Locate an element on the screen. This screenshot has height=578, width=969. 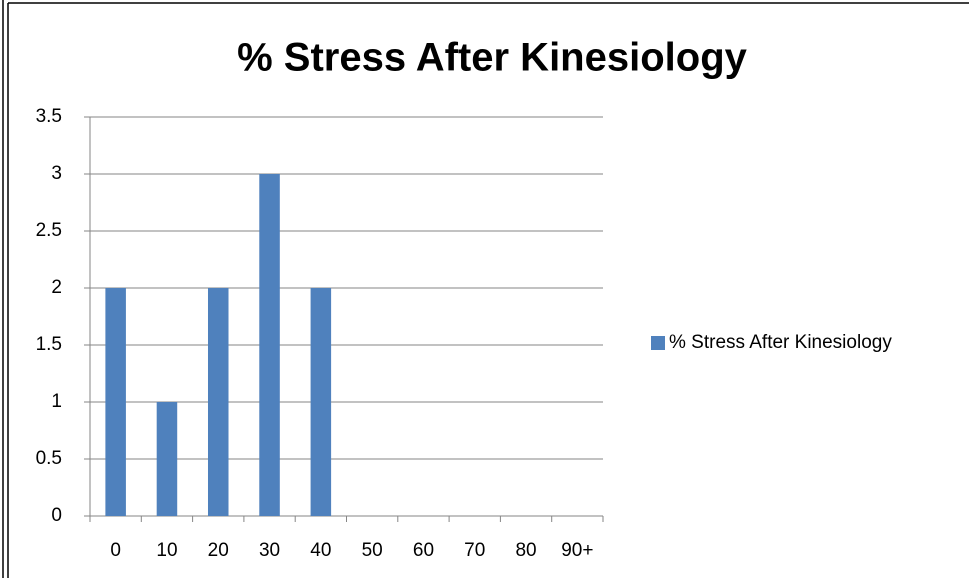
y-tick-label: 2 is located at coordinates (56, 287).